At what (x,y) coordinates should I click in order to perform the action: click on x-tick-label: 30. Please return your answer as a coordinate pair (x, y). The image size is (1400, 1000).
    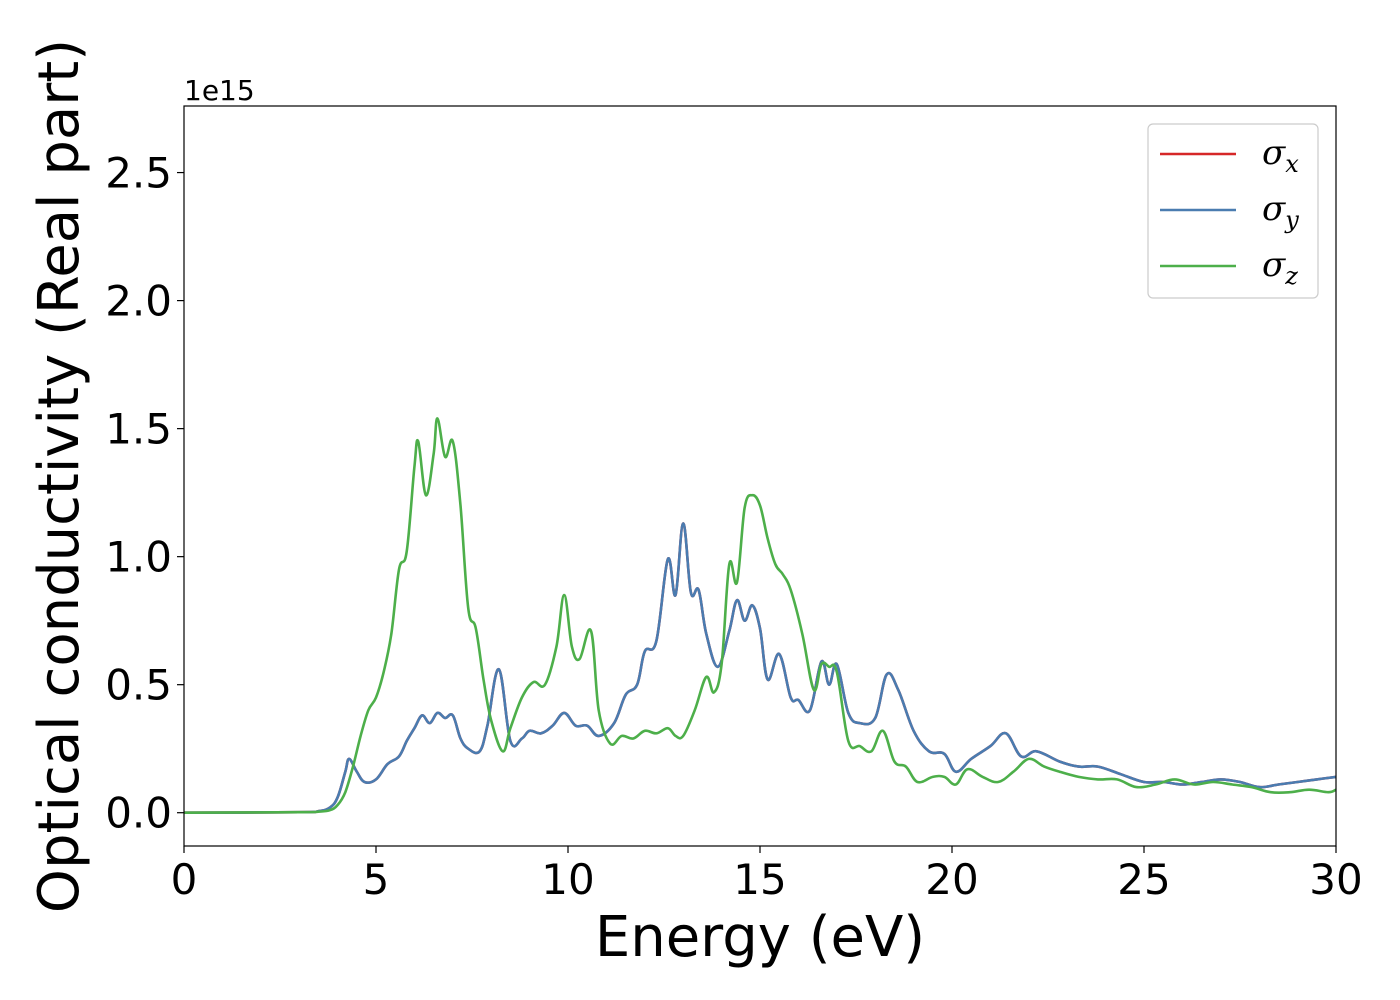
    Looking at the image, I should click on (1335, 879).